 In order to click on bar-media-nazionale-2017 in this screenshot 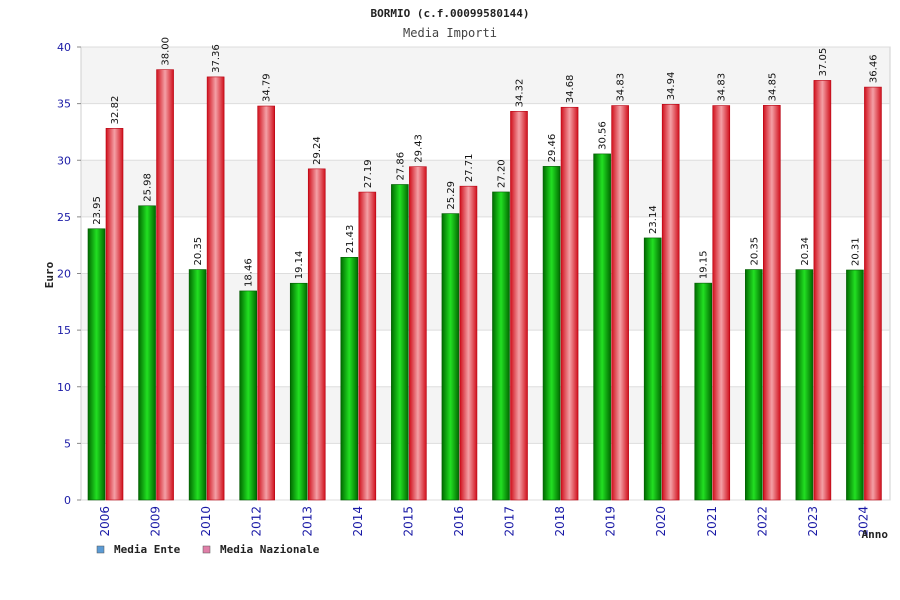, I will do `click(519, 306)`.